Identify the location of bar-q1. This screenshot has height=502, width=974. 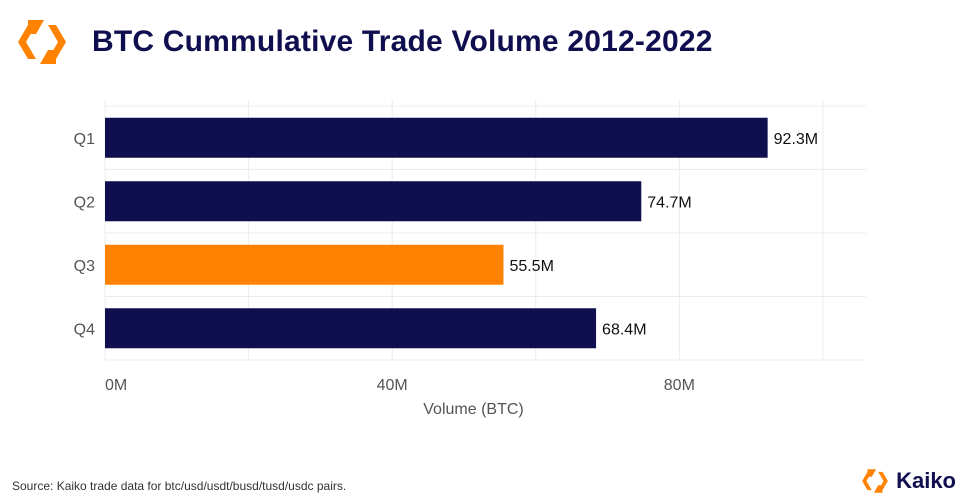
(436, 137).